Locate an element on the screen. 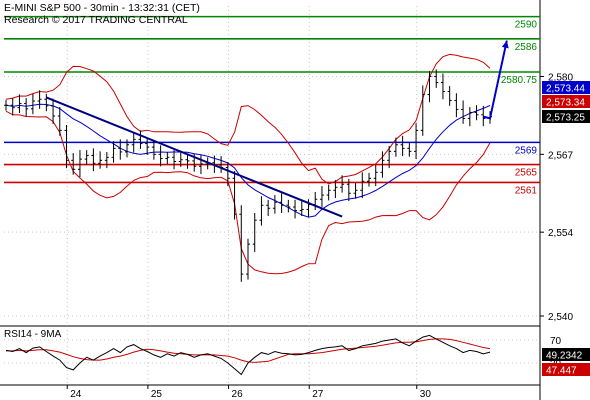 The height and width of the screenshot is (400, 590). price-tag-value: 2,573.25 is located at coordinates (565, 118).